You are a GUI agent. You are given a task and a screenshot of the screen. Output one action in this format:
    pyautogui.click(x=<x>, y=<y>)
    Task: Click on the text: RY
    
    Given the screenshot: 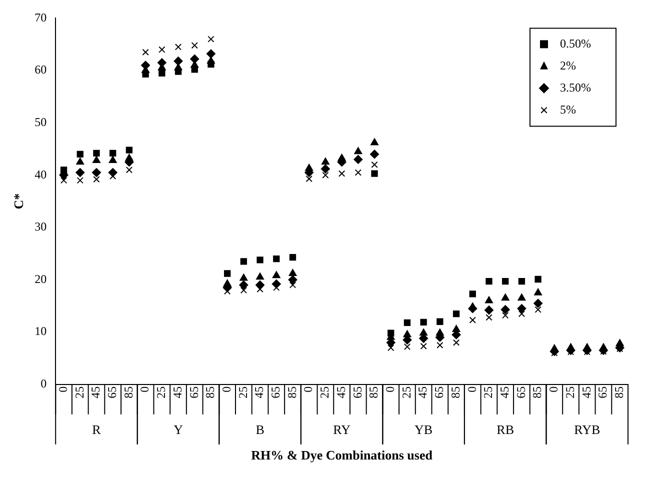 What is the action you would take?
    pyautogui.click(x=342, y=429)
    